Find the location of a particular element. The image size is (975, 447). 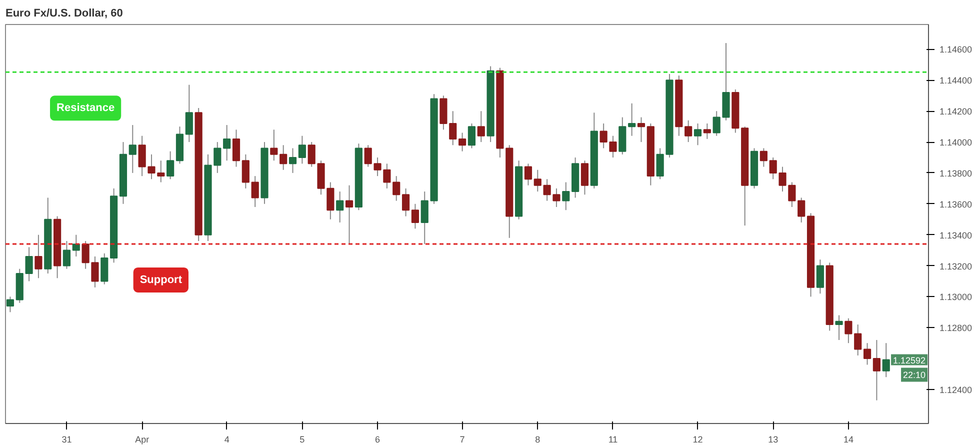

y-tick-label: 1.14000 is located at coordinates (956, 143).